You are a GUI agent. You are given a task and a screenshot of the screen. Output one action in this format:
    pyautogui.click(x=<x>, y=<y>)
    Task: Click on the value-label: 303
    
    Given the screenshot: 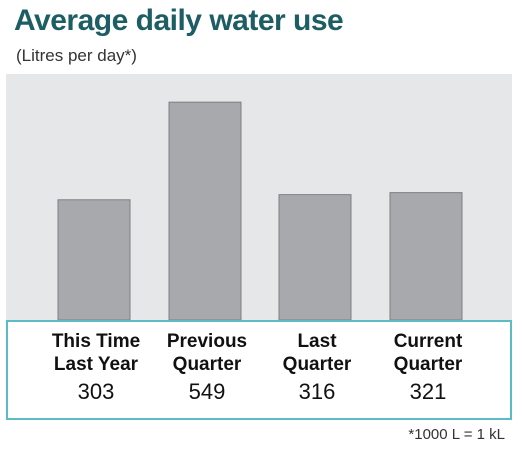 What is the action you would take?
    pyautogui.click(x=96, y=391)
    